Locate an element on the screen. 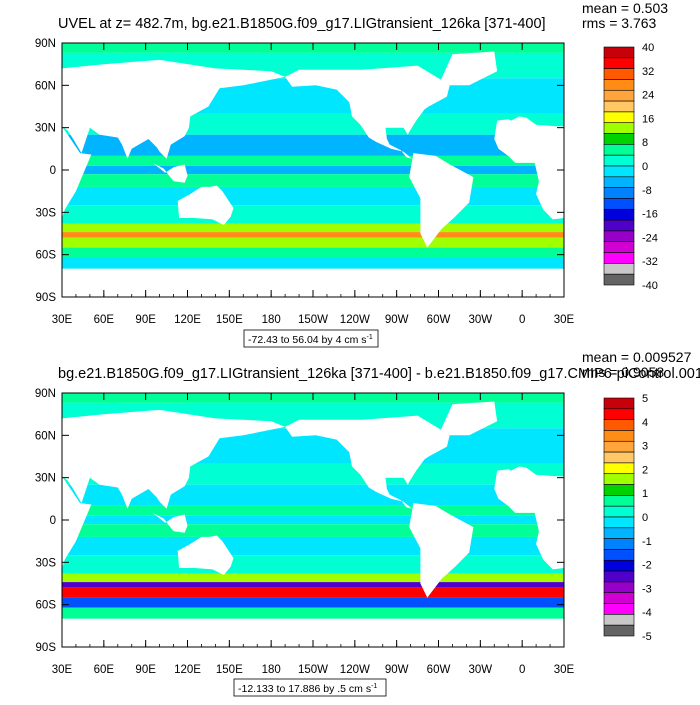  colorbar-label: -2 is located at coordinates (647, 566).